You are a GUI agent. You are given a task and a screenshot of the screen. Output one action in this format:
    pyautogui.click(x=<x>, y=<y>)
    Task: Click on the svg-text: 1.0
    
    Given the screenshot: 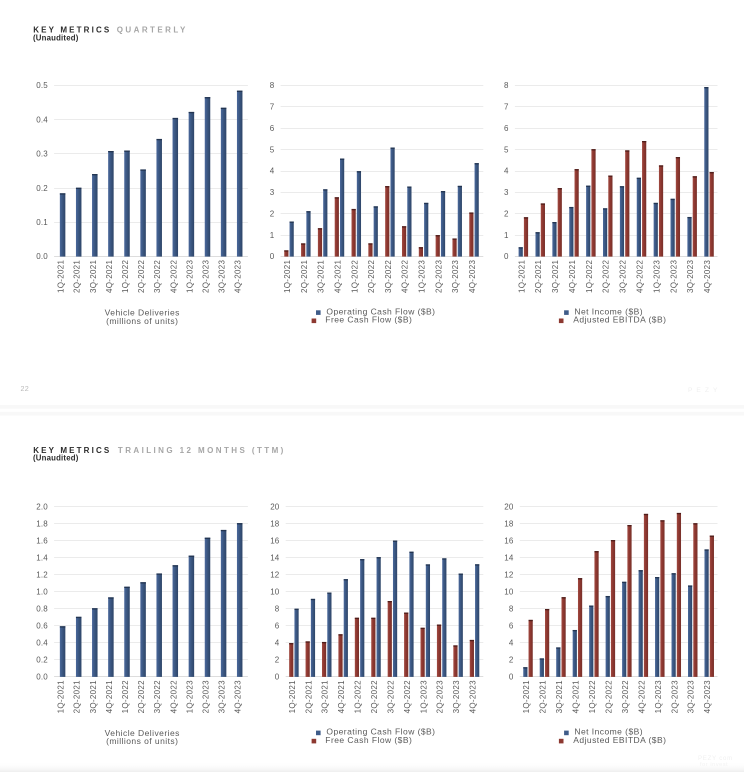 What is the action you would take?
    pyautogui.click(x=42, y=592)
    